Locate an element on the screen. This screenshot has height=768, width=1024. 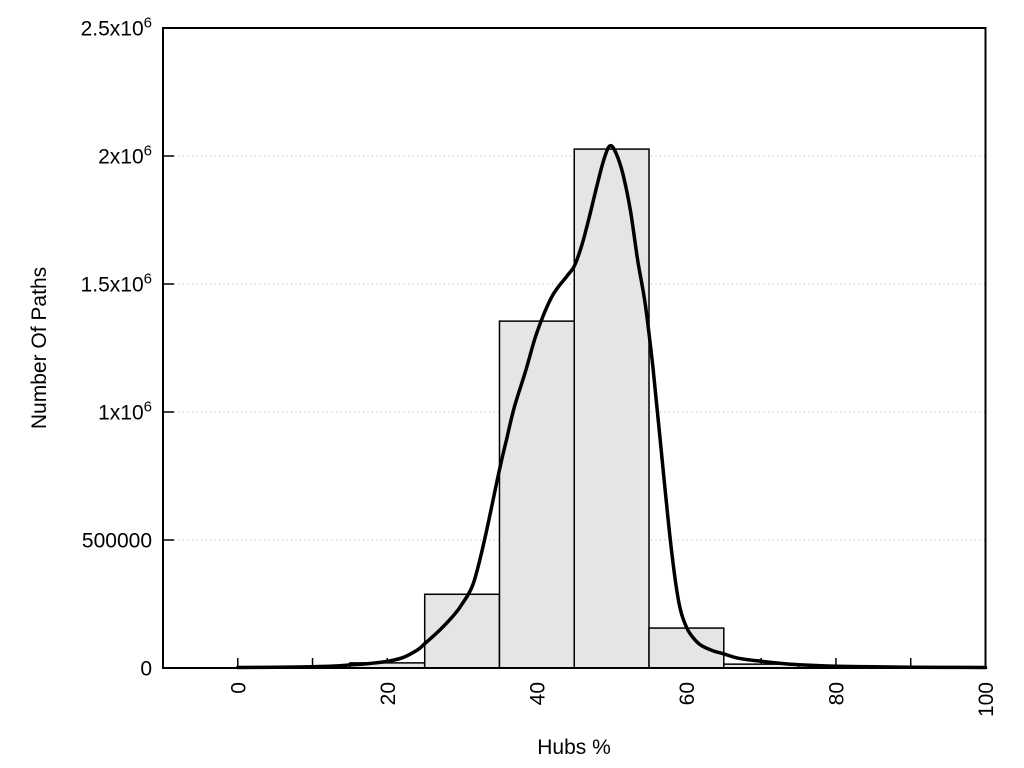
x-tick-label: 40 is located at coordinates (537, 693).